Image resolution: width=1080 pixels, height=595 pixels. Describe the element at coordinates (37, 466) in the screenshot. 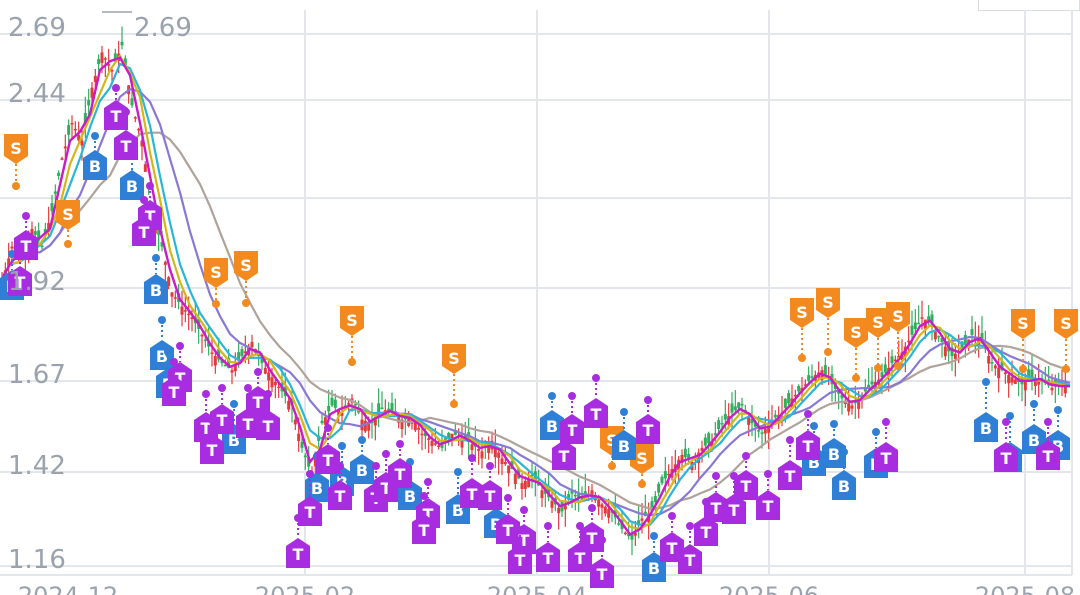

I see `y-tick-label: 1.42` at that location.